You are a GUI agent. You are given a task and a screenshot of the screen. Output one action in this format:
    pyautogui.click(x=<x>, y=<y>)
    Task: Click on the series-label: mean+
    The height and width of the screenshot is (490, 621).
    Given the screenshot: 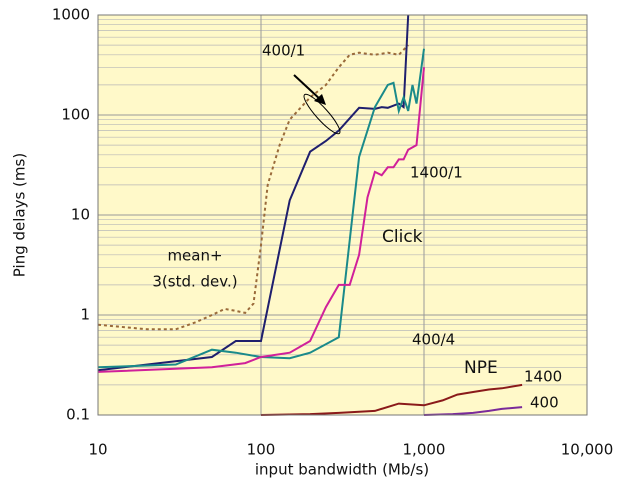 What is the action you would take?
    pyautogui.click(x=194, y=256)
    